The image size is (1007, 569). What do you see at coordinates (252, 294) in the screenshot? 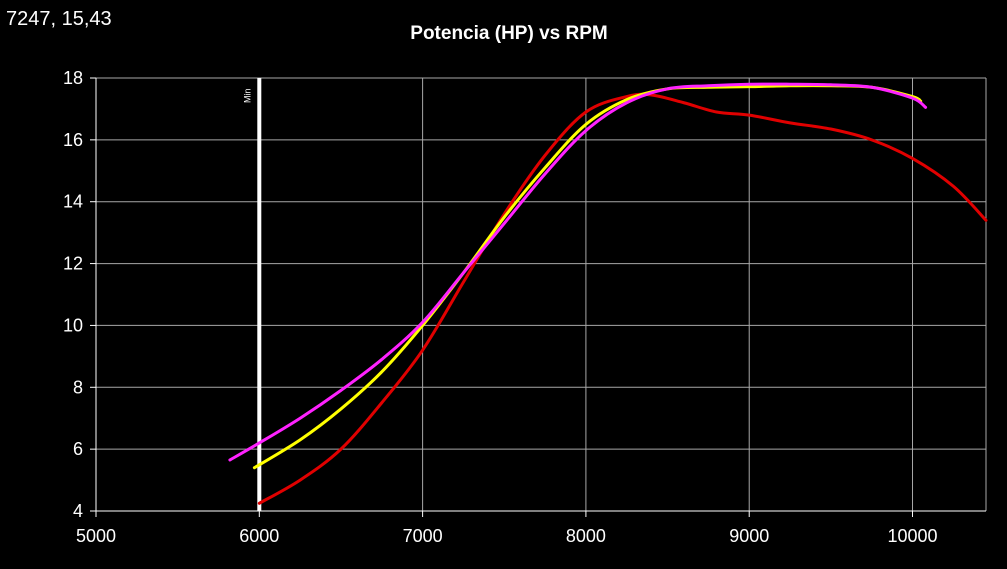
I see `min-rpm-marker: Min` at bounding box center [252, 294].